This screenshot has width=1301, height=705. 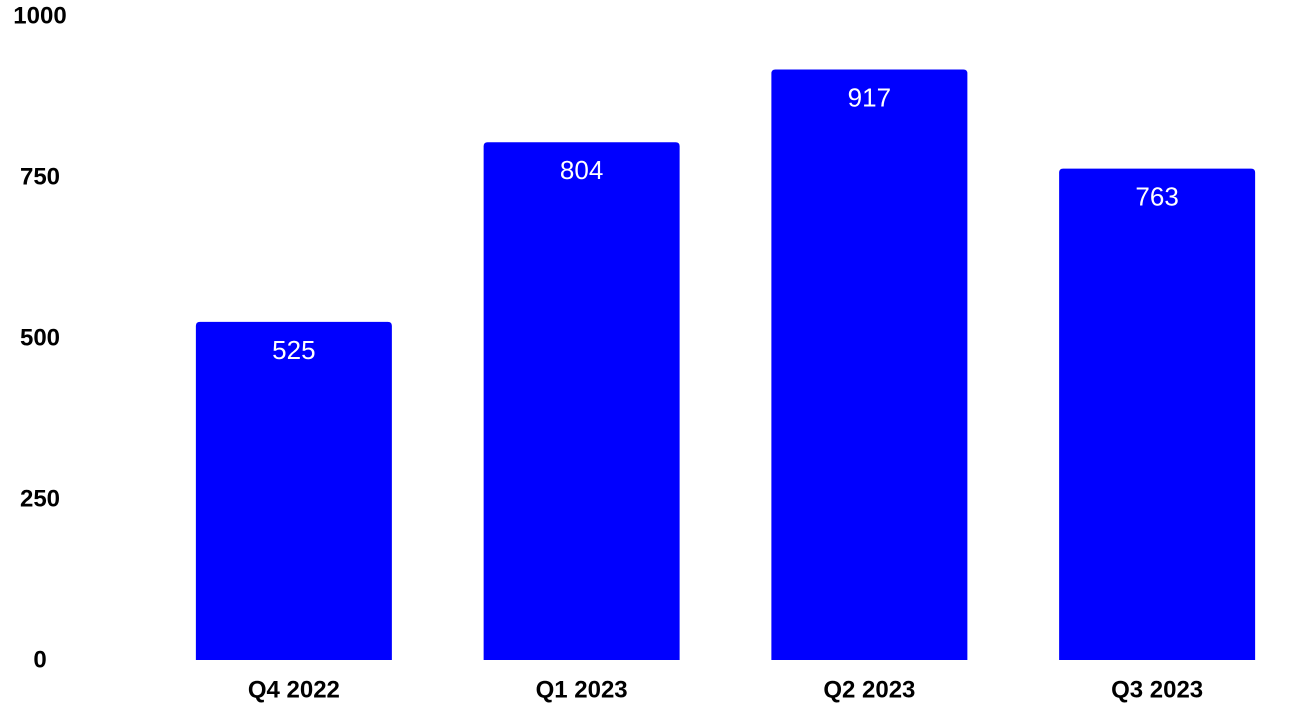 I want to click on y-tick-label: 0, so click(x=39, y=660).